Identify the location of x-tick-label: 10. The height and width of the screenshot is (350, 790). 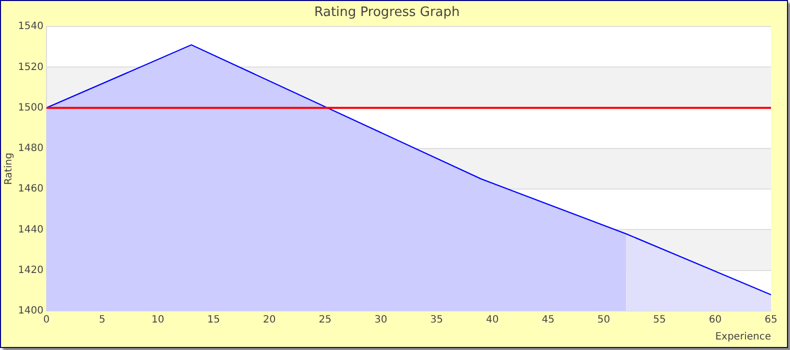
(158, 320).